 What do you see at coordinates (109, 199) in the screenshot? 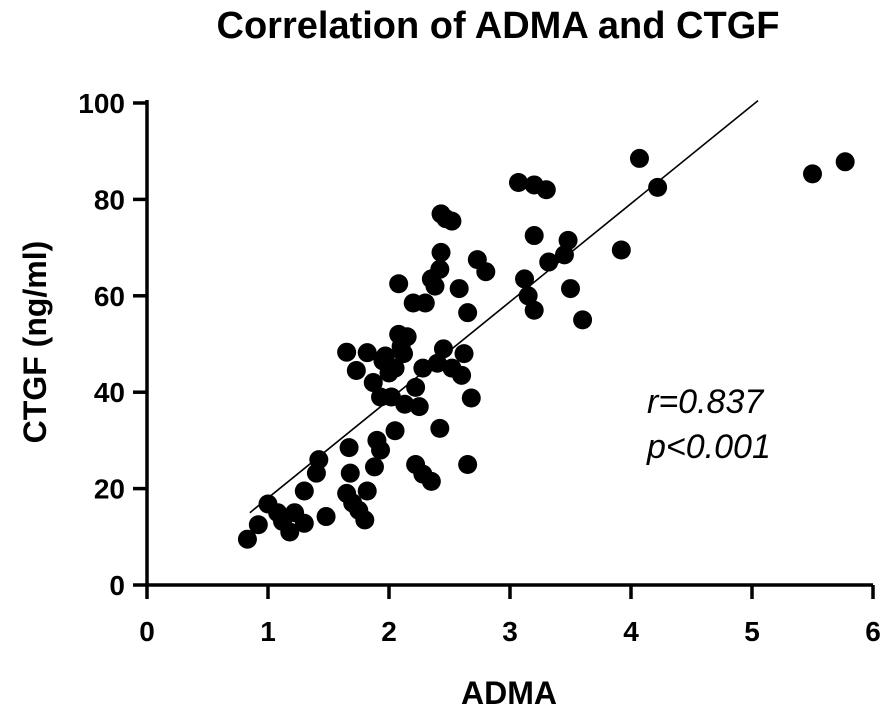
I see `y-tick-label: 80` at bounding box center [109, 199].